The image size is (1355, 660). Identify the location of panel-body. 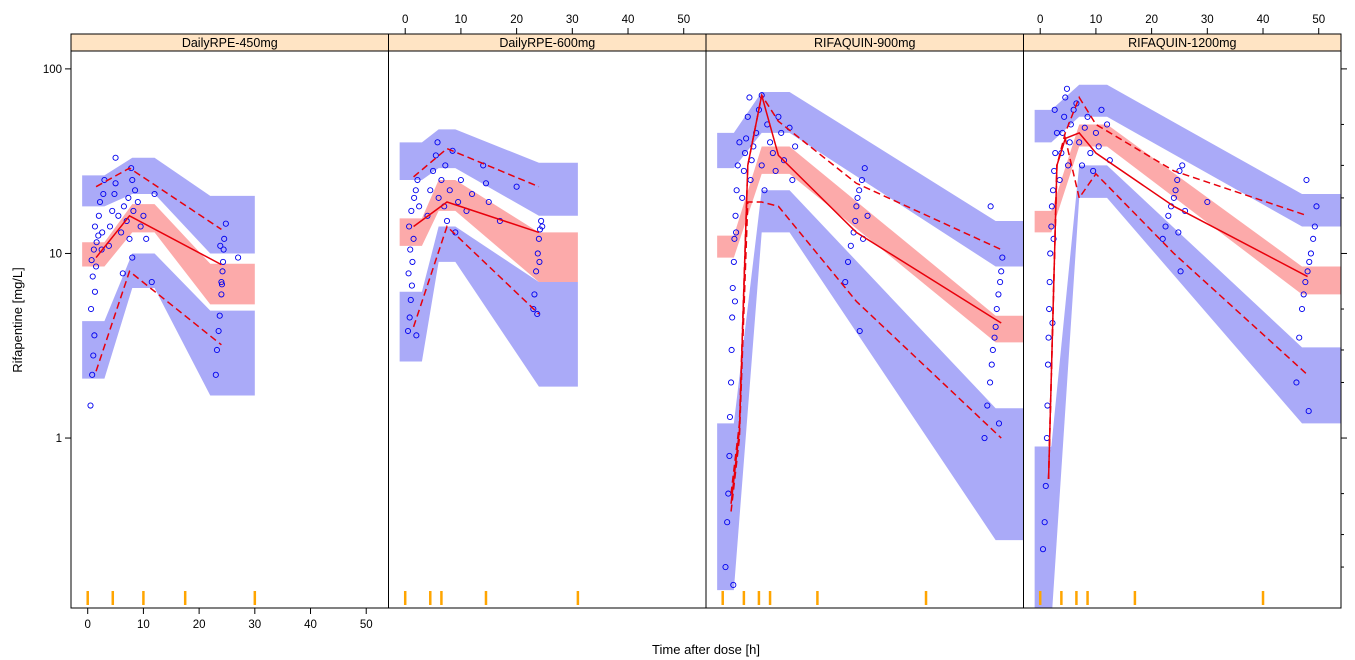
(489, 367).